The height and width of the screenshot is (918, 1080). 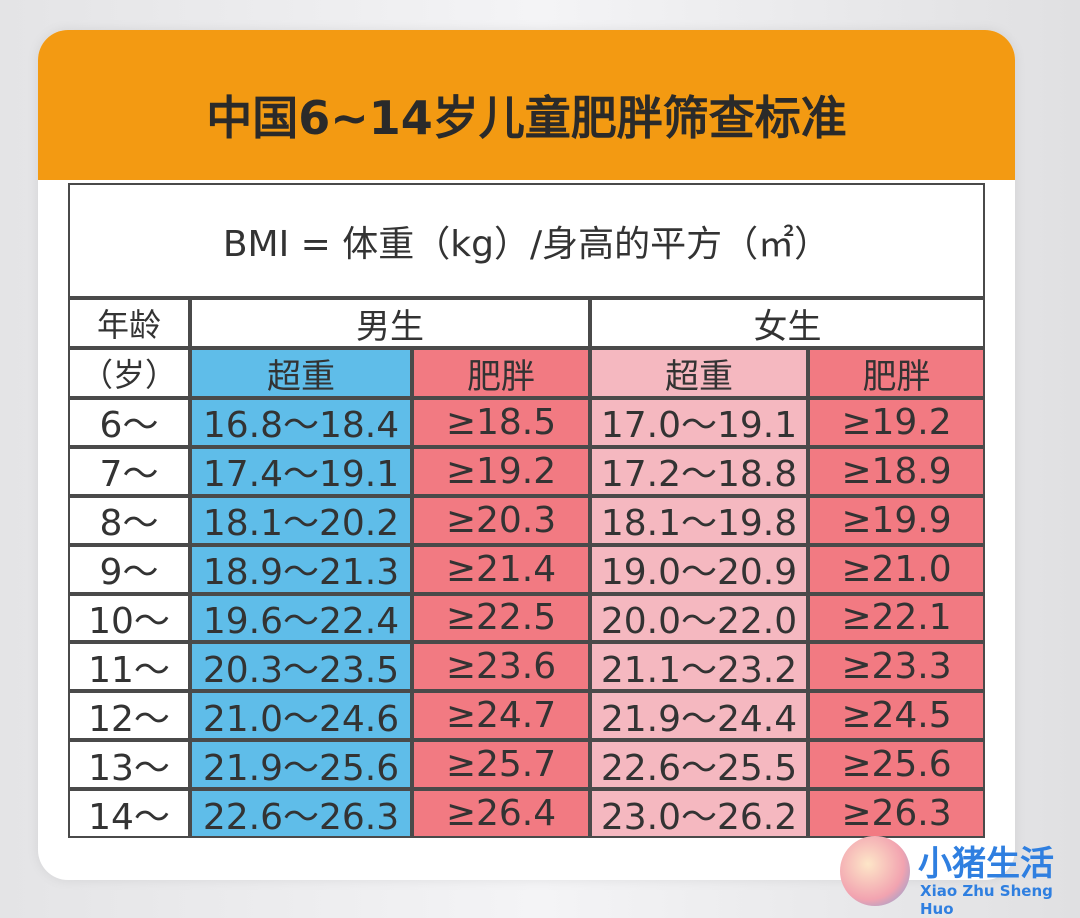 What do you see at coordinates (301, 423) in the screenshot?
I see `value-cell: 16.8～18.4` at bounding box center [301, 423].